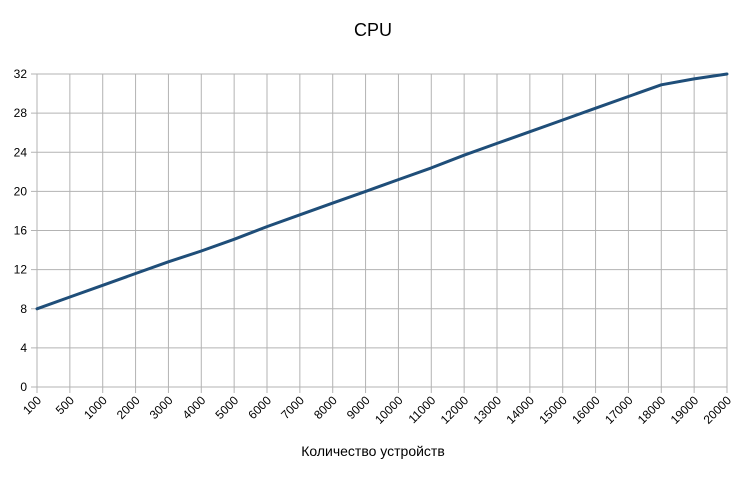  I want to click on y-tick-label: 16, so click(21, 231).